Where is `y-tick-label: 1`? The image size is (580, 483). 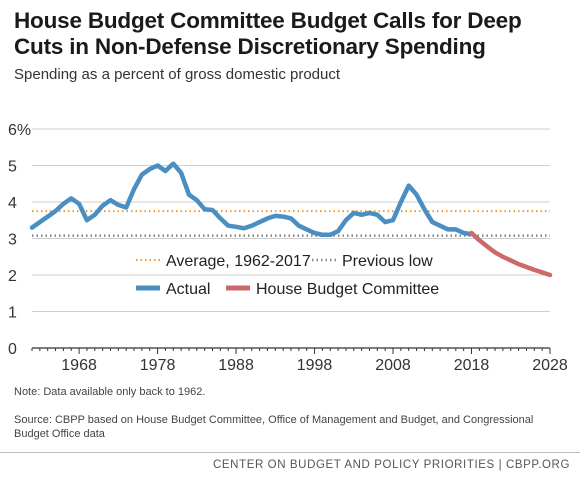
y-tick-label: 1 is located at coordinates (12, 313).